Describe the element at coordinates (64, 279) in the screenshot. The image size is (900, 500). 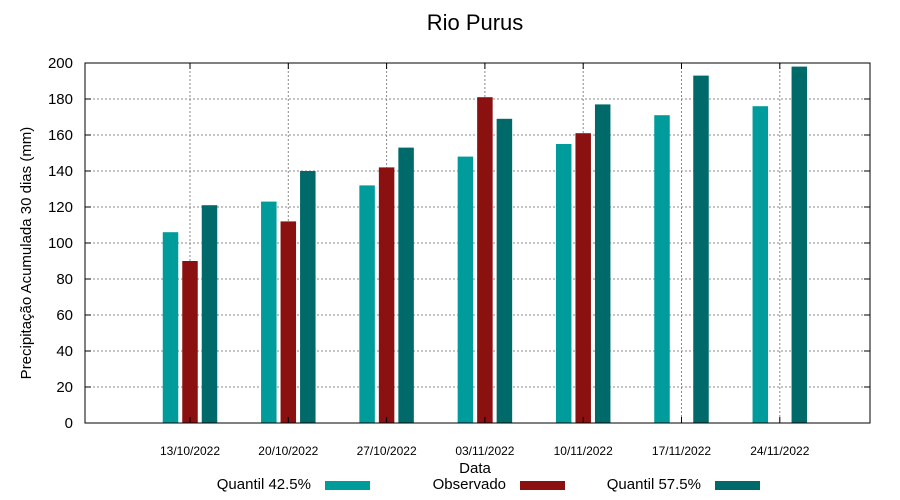
I see `y-tick-label: 80` at that location.